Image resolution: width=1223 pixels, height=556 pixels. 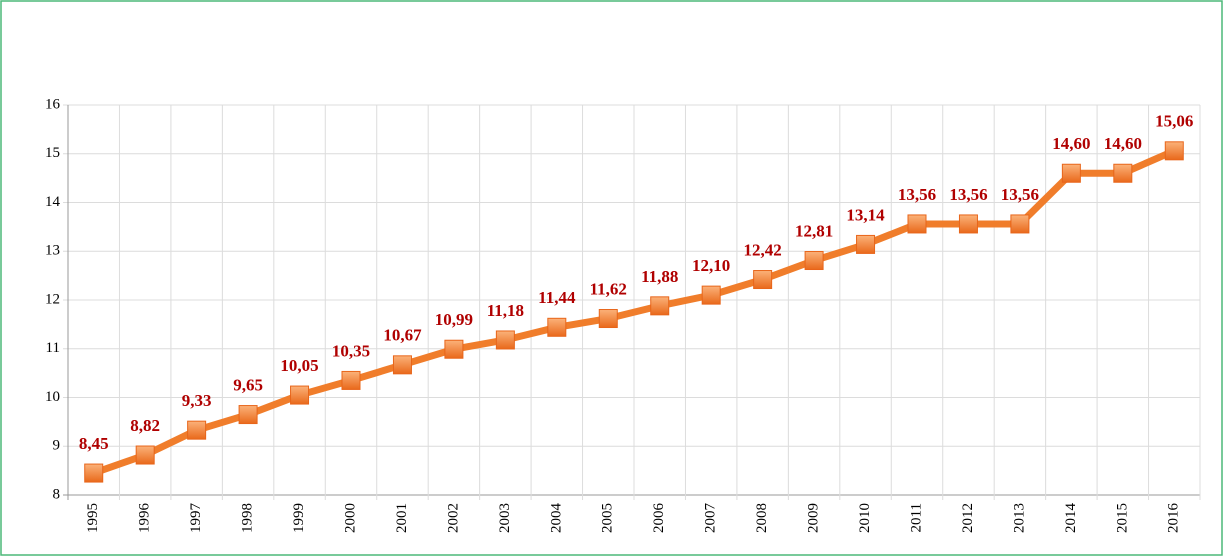 I want to click on data-label: 10,67, so click(x=402, y=335).